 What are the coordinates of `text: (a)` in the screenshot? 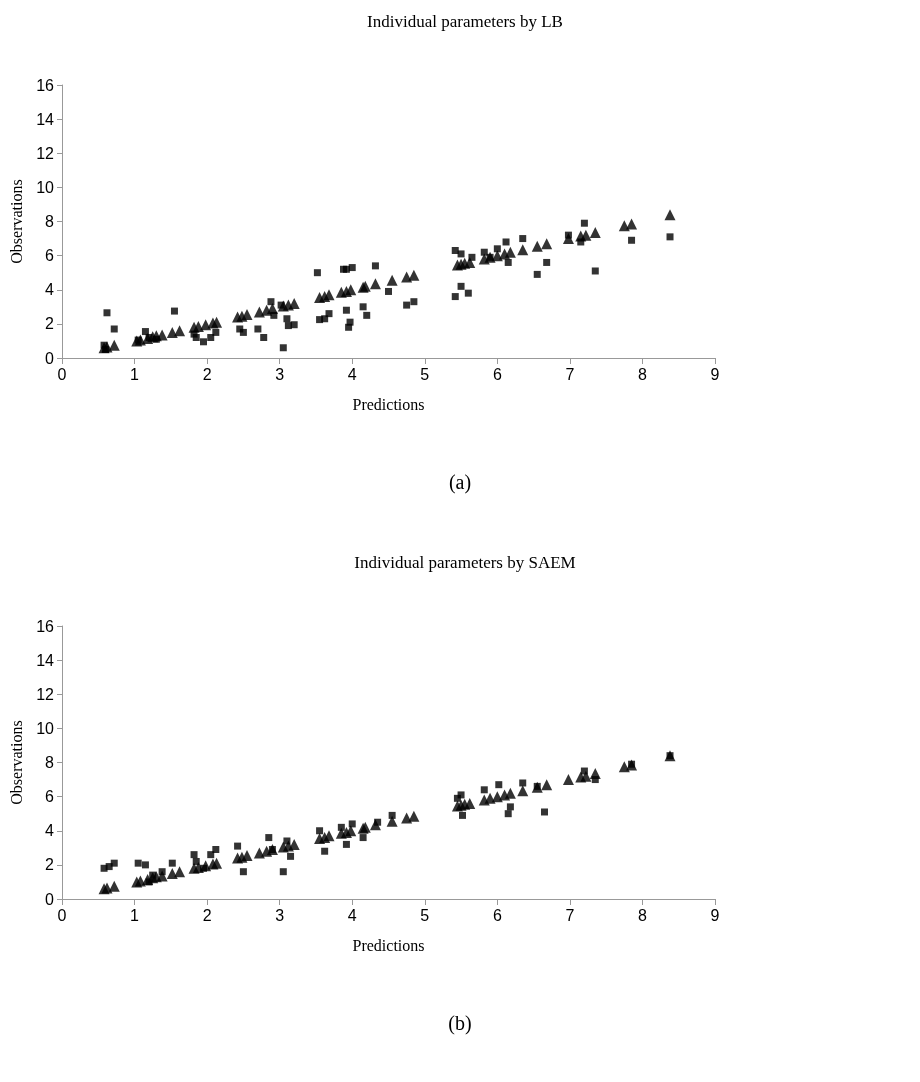 It's located at (460, 482).